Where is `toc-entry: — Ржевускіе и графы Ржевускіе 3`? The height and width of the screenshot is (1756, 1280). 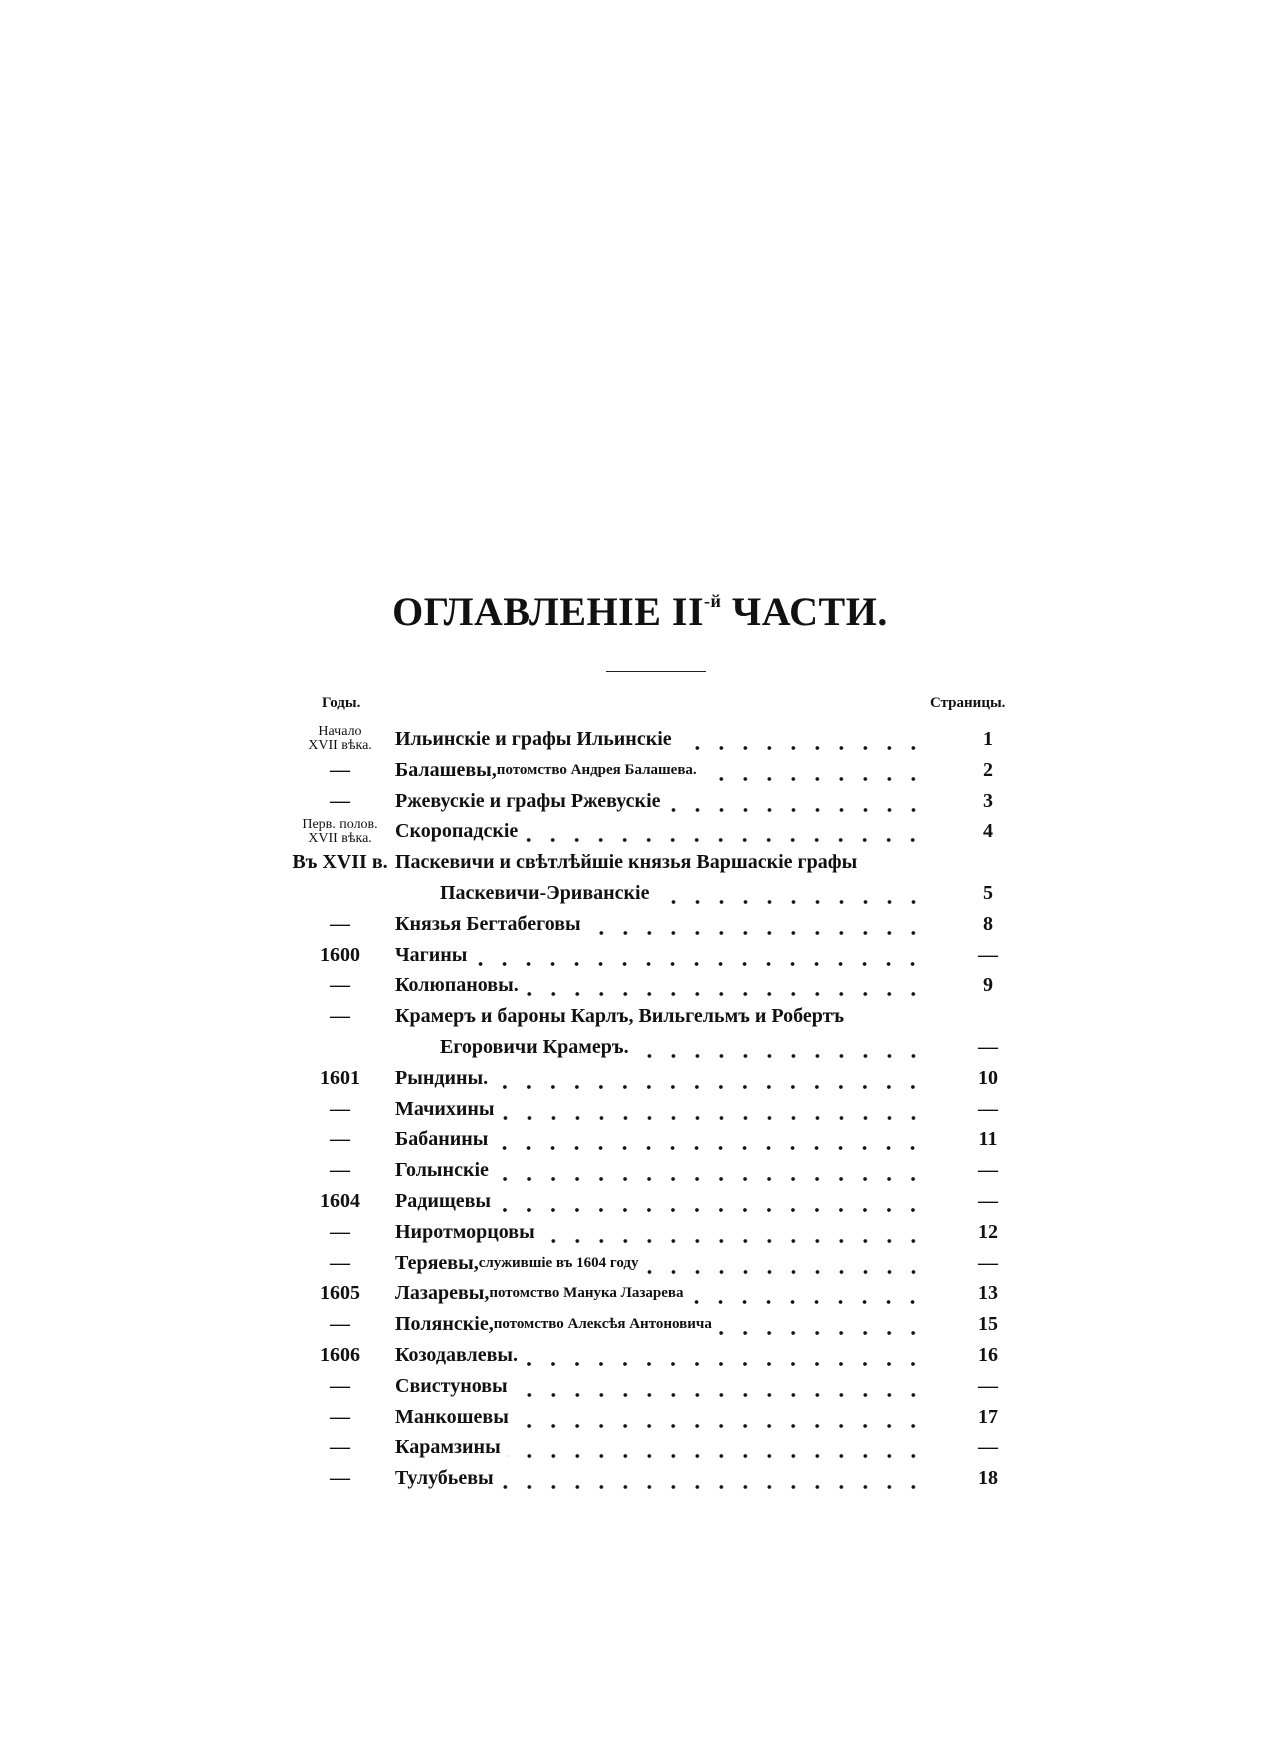
toc-entry: — Ржевускіе и графы Ржевускіе 3 is located at coordinates (660, 801).